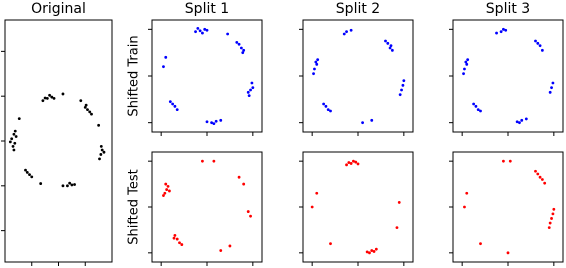 The image size is (566, 268). Describe the element at coordinates (134, 207) in the screenshot. I see `row-label: Shifted Test` at that location.